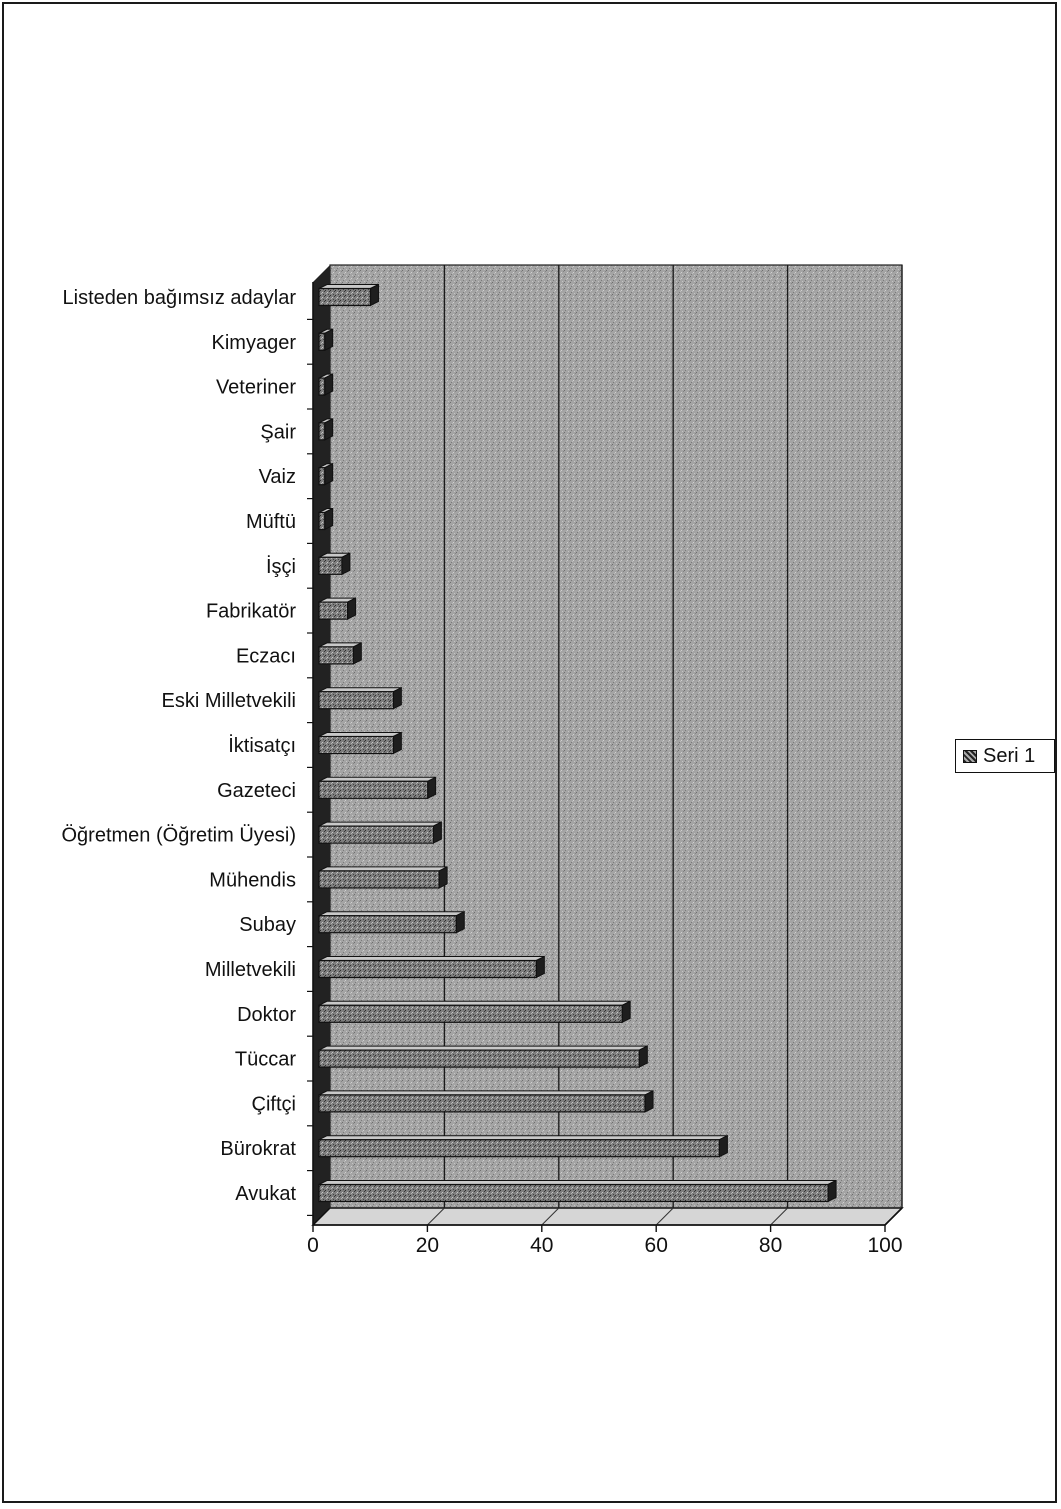  I want to click on x-tick-label: 40, so click(541, 1245).